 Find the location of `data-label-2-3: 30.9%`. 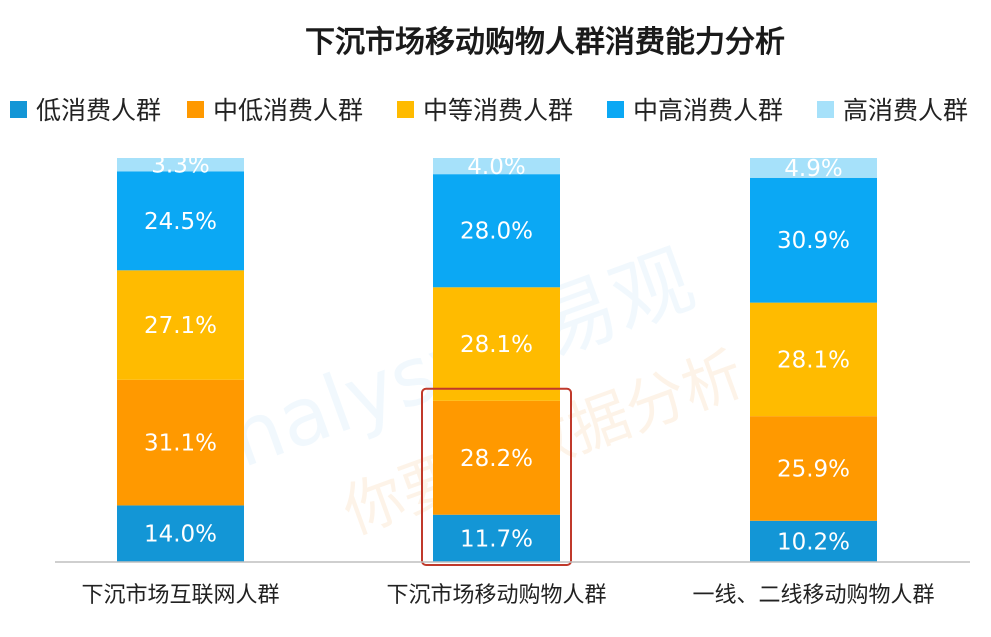

data-label-2-3: 30.9% is located at coordinates (813, 241).